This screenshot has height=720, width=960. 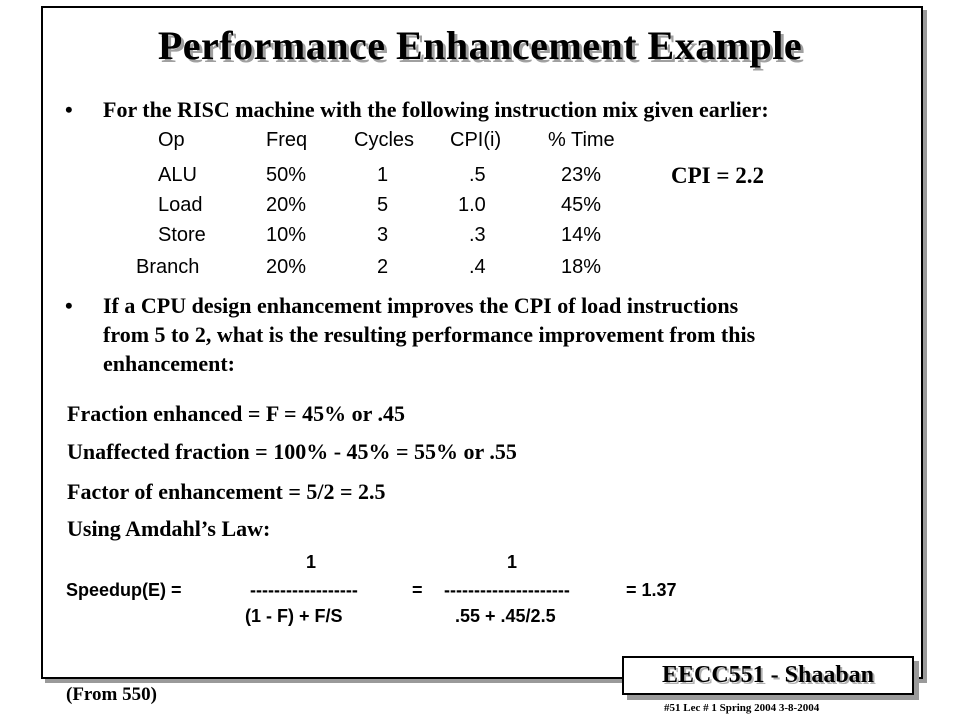 What do you see at coordinates (168, 267) in the screenshot?
I see `table-cell: Branch` at bounding box center [168, 267].